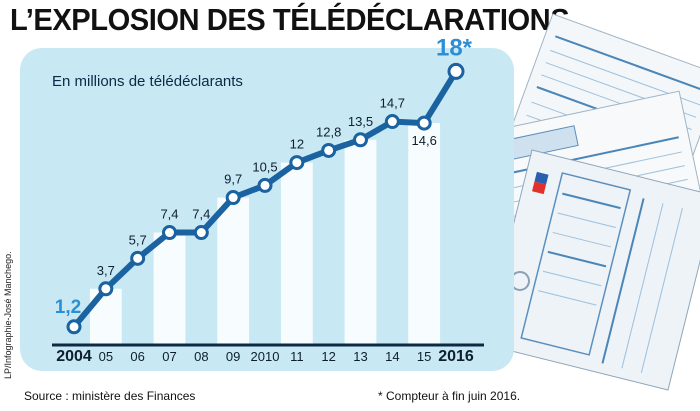 The image size is (700, 411). I want to click on point-2004, so click(74, 327).